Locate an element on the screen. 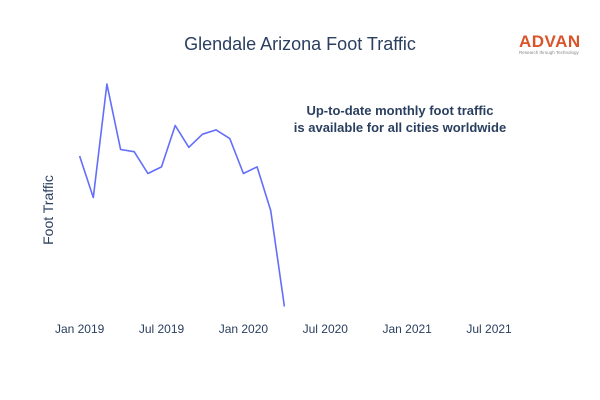  x-tick-label: Jul 2021 is located at coordinates (489, 329).